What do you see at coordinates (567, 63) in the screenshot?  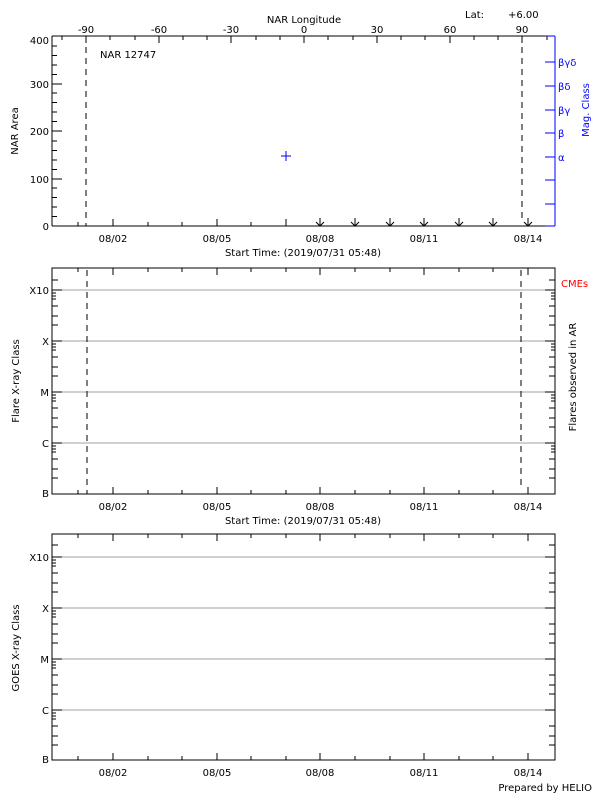 I see `mag-class-beta-gamma-delta: βγδ` at bounding box center [567, 63].